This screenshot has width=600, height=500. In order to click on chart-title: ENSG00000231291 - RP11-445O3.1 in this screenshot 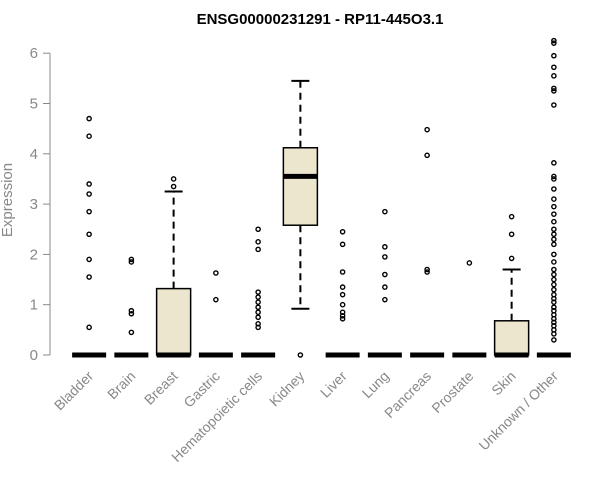, I will do `click(320, 19)`.